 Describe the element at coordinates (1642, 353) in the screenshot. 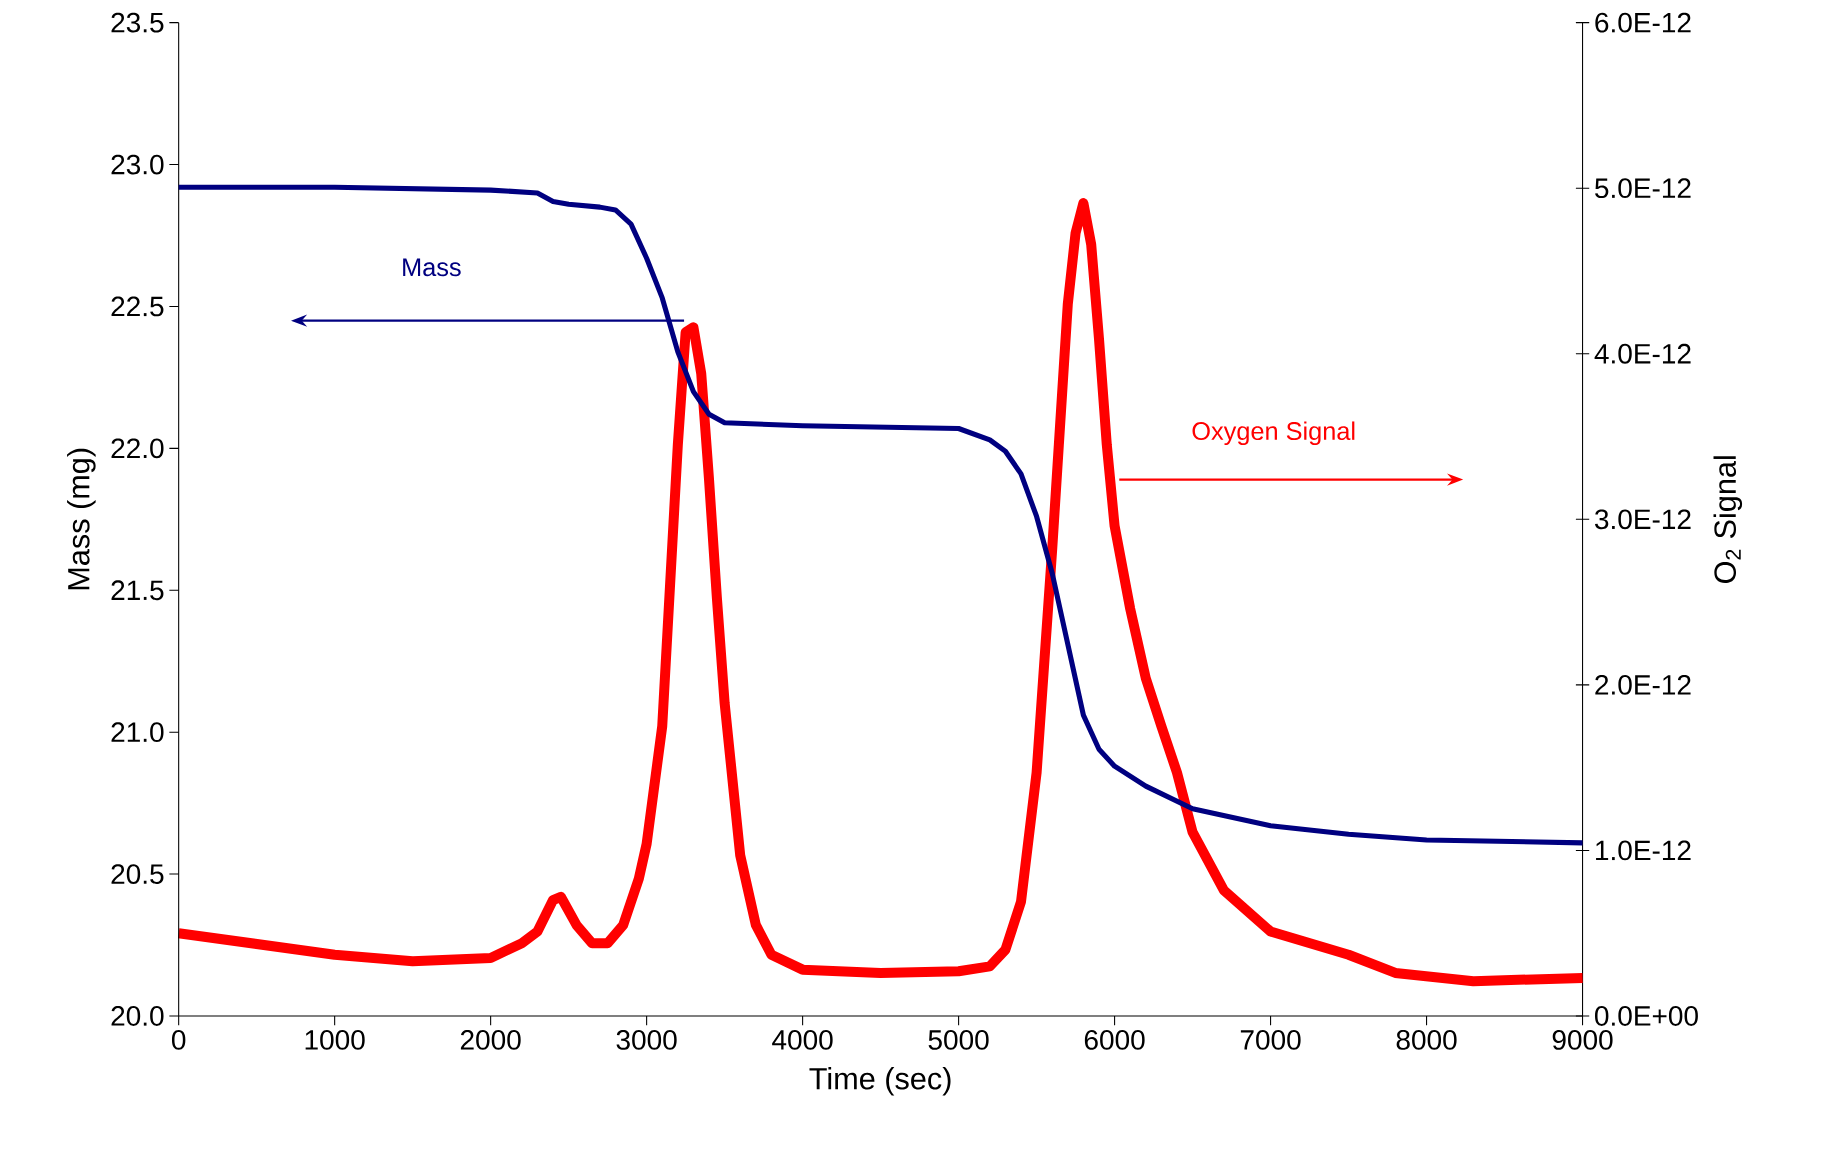

I see `y2-tick-label: 4.0E-12` at that location.